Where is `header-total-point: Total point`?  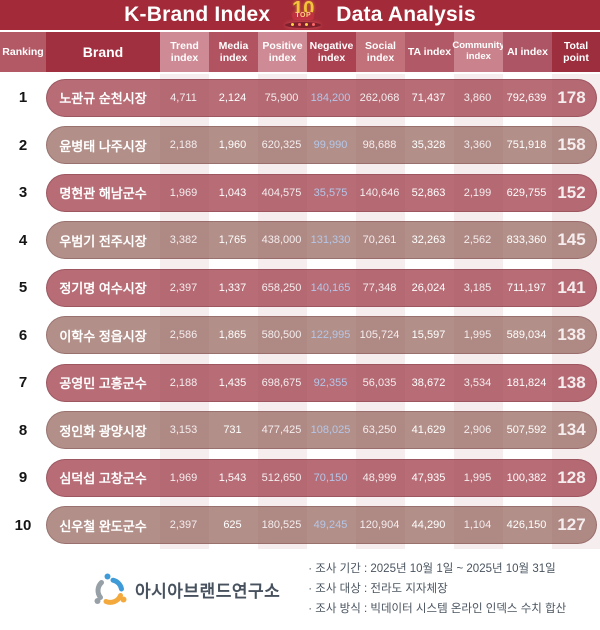
header-total-point: Total point is located at coordinates (576, 52).